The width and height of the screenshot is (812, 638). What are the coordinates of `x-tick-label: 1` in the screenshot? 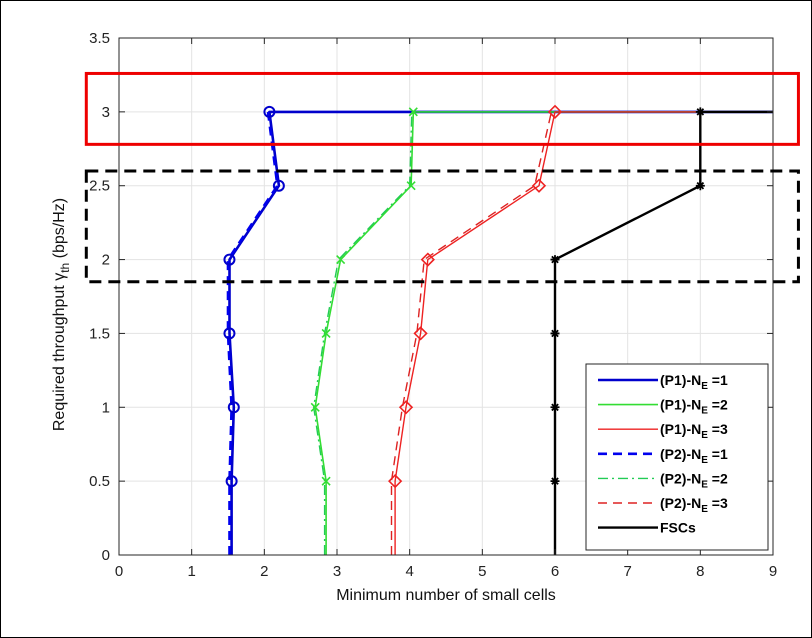 It's located at (191, 571).